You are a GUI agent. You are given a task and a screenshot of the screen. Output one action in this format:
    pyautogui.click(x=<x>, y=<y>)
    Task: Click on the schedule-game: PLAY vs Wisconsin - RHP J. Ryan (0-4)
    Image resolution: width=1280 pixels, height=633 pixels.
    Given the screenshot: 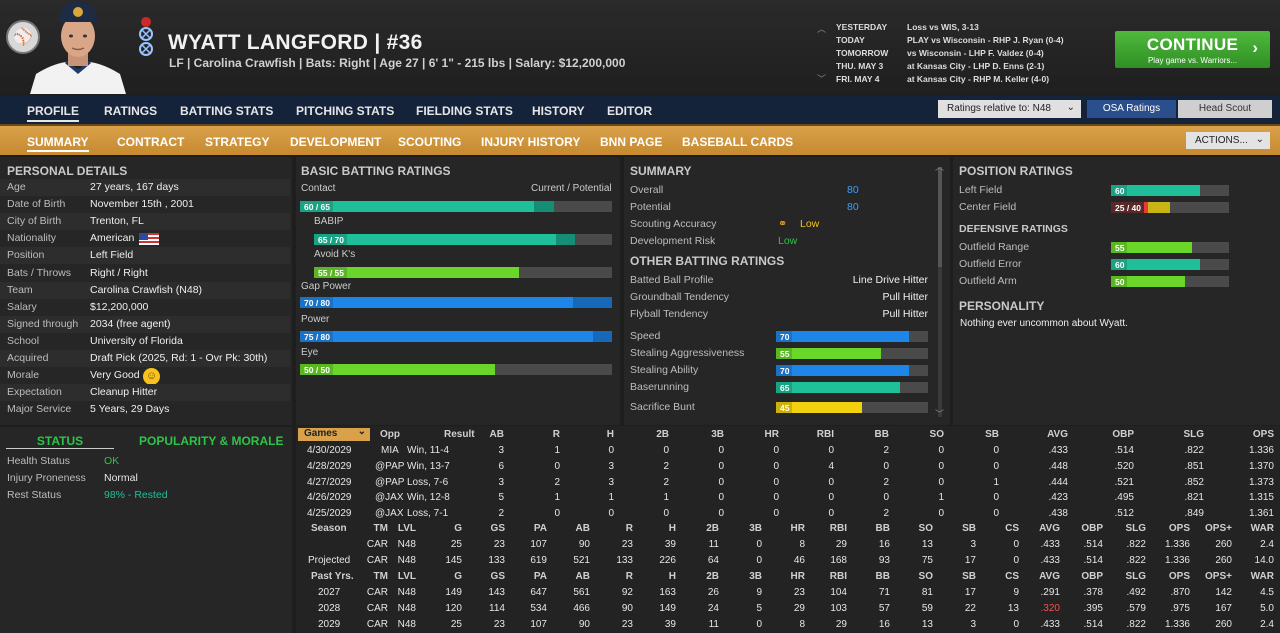 What is the action you would take?
    pyautogui.click(x=985, y=40)
    